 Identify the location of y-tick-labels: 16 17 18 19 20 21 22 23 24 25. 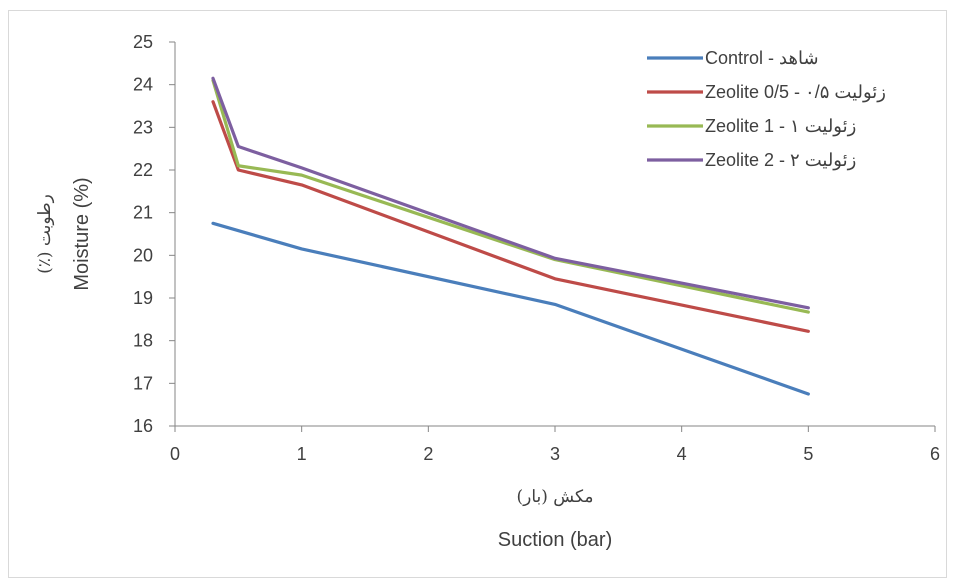
(154, 234).